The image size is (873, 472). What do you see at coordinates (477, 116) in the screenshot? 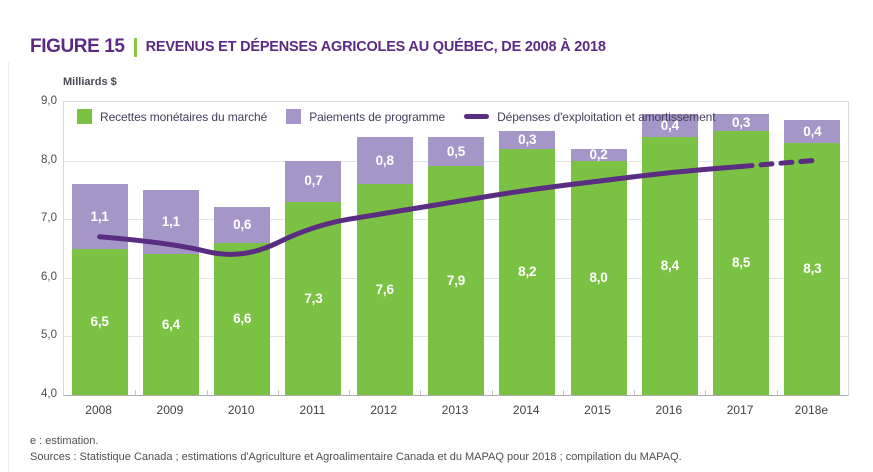
I see `line-swatch-icon` at bounding box center [477, 116].